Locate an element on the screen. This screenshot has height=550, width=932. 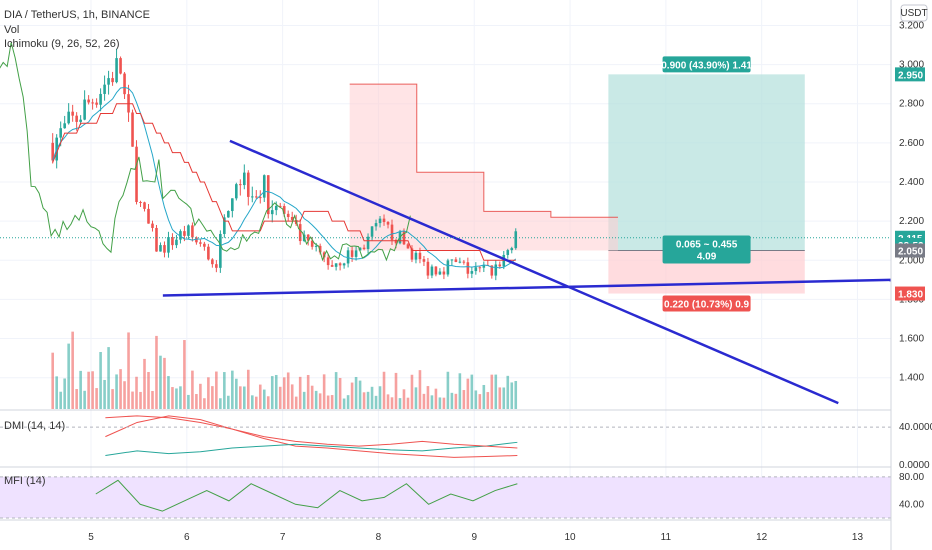
x-tick-label: 7 is located at coordinates (283, 537).